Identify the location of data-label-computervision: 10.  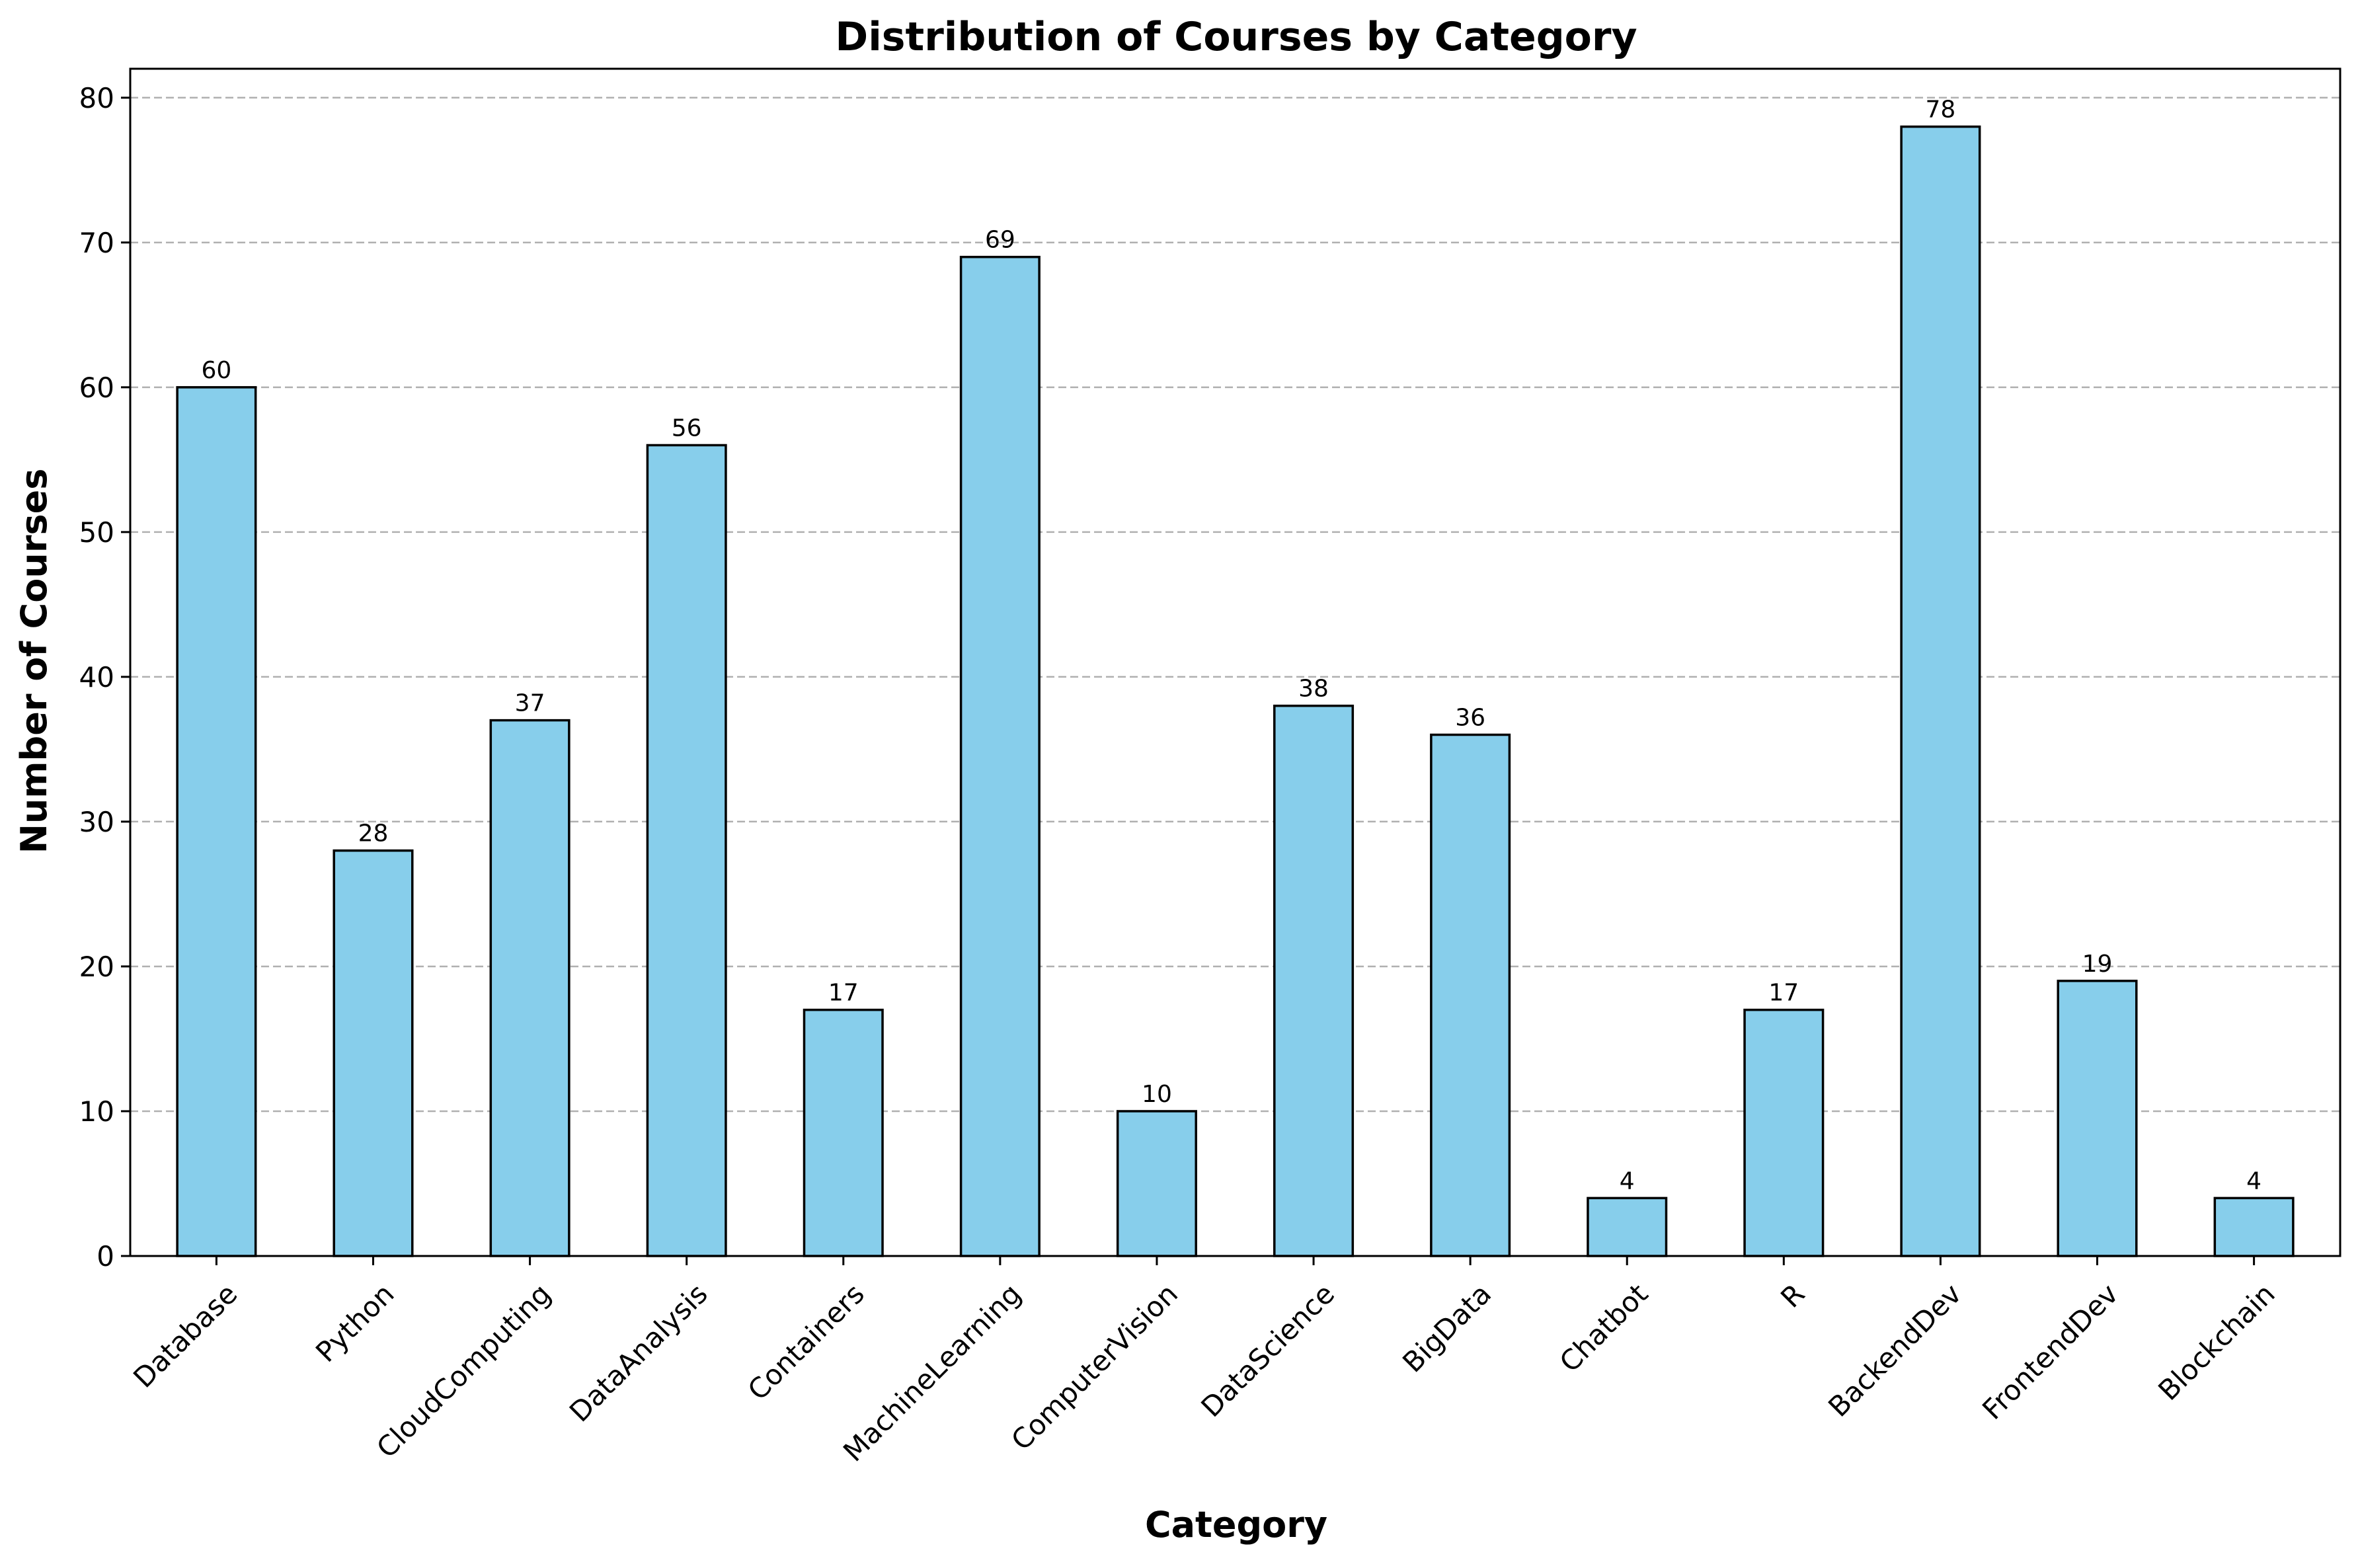
(1157, 1094).